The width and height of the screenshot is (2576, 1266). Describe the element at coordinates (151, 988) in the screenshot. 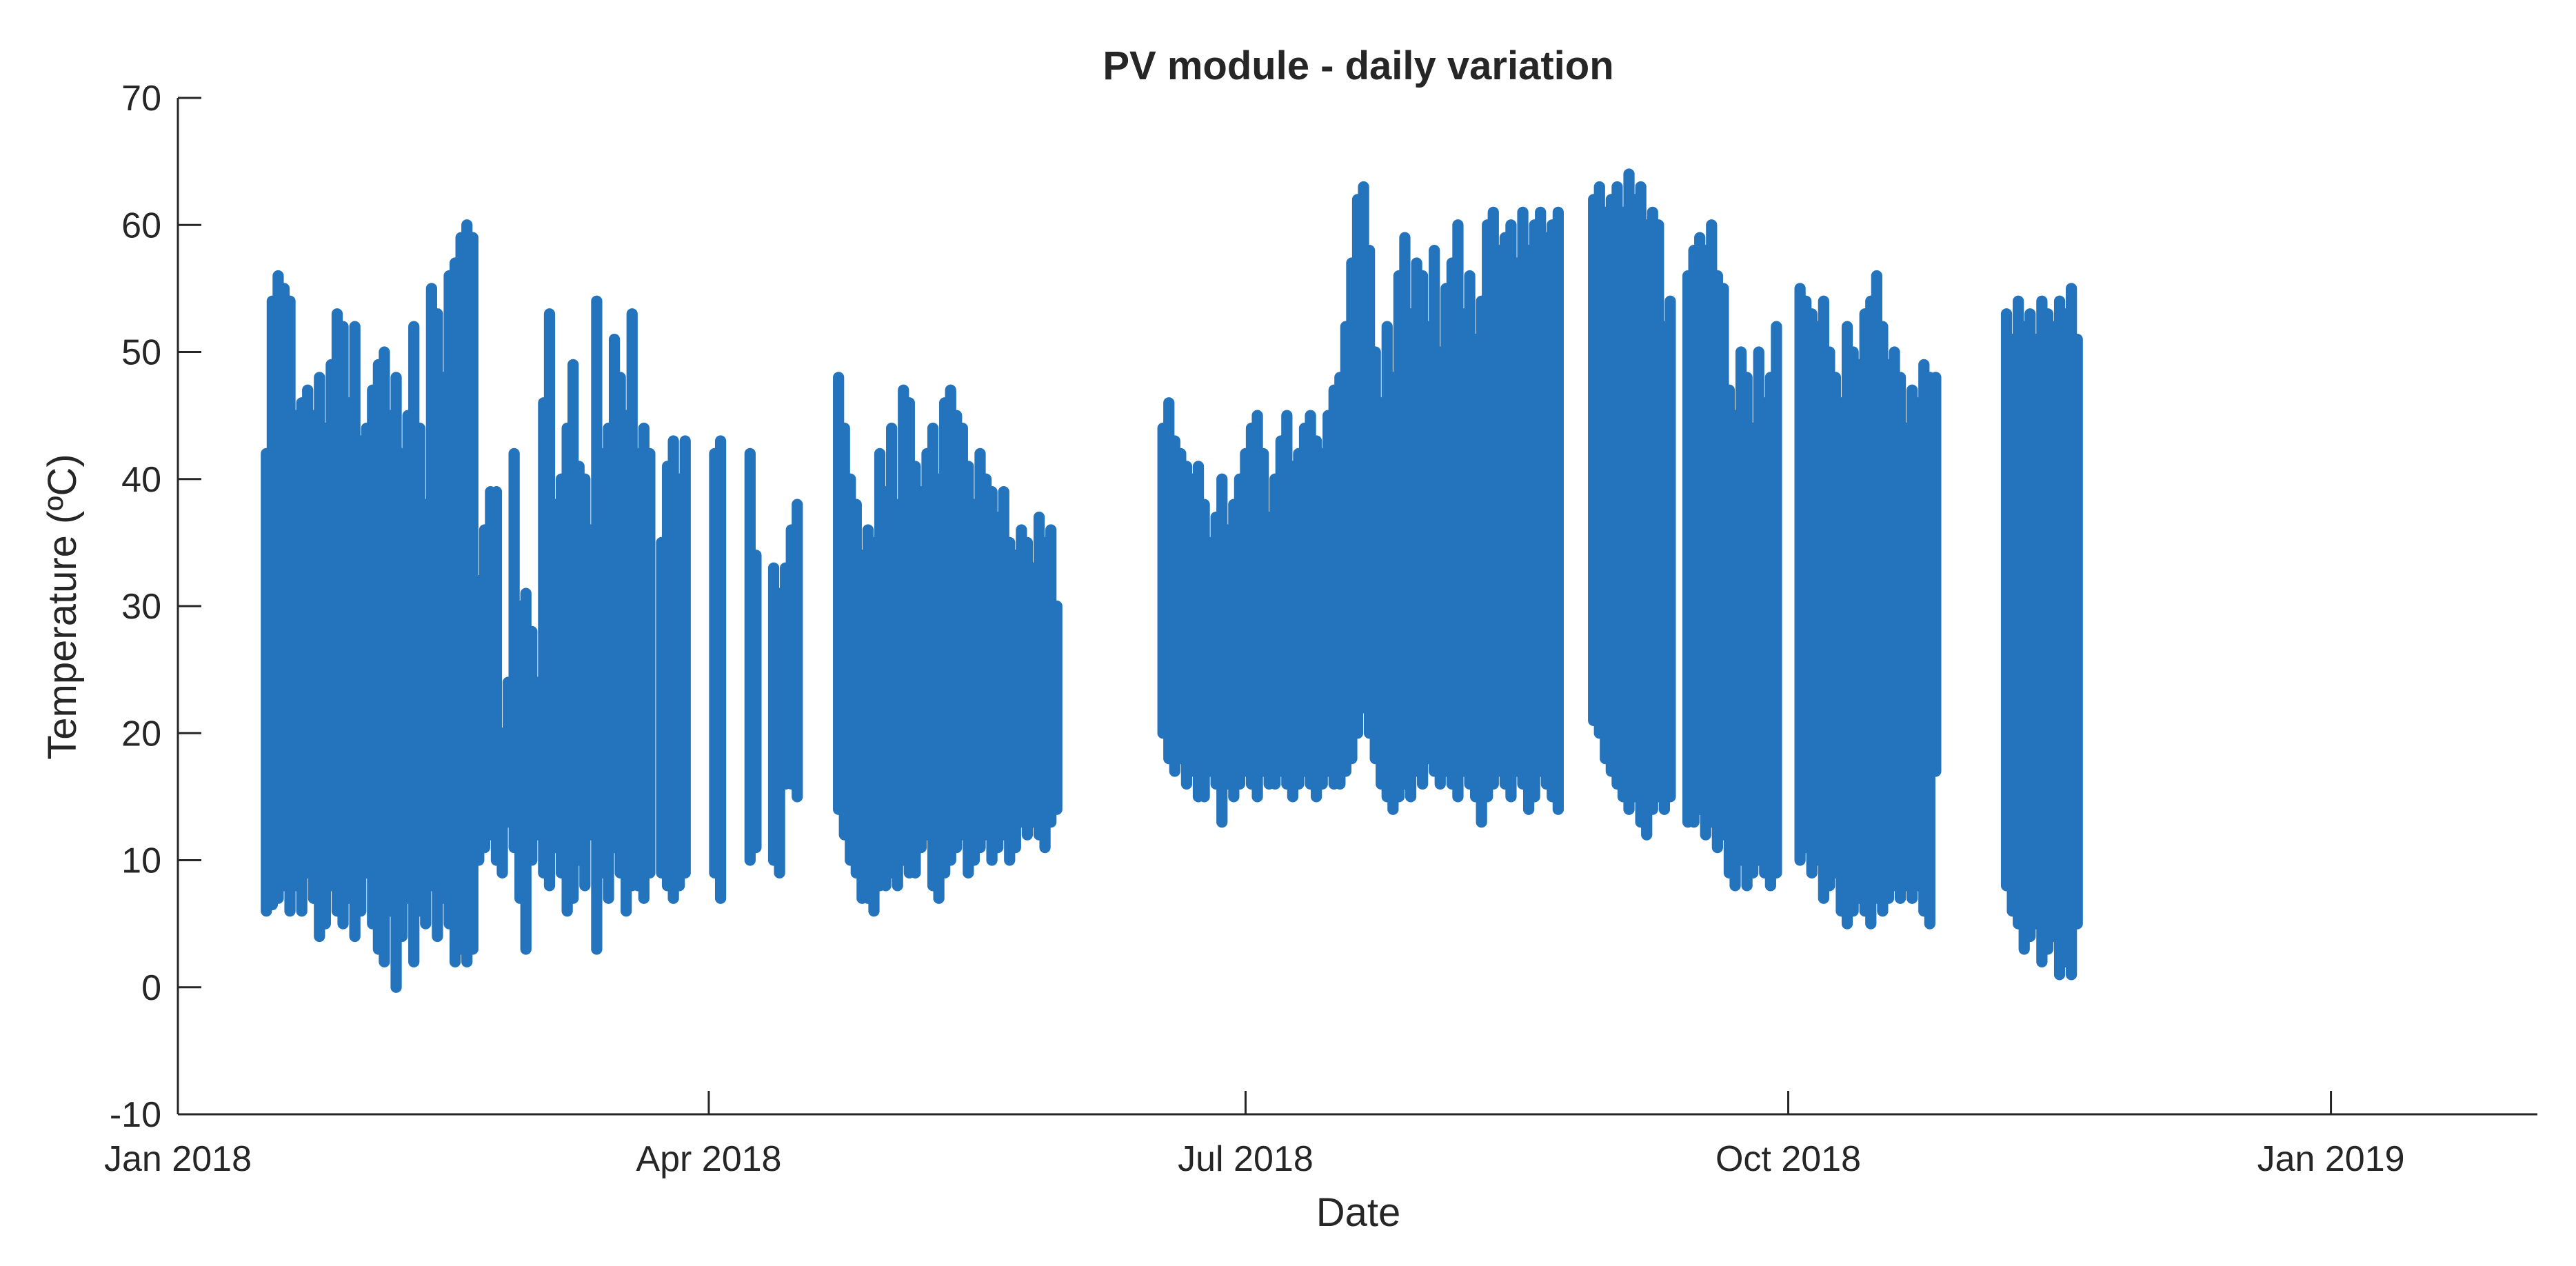

I see `y-tick-label: 0` at that location.